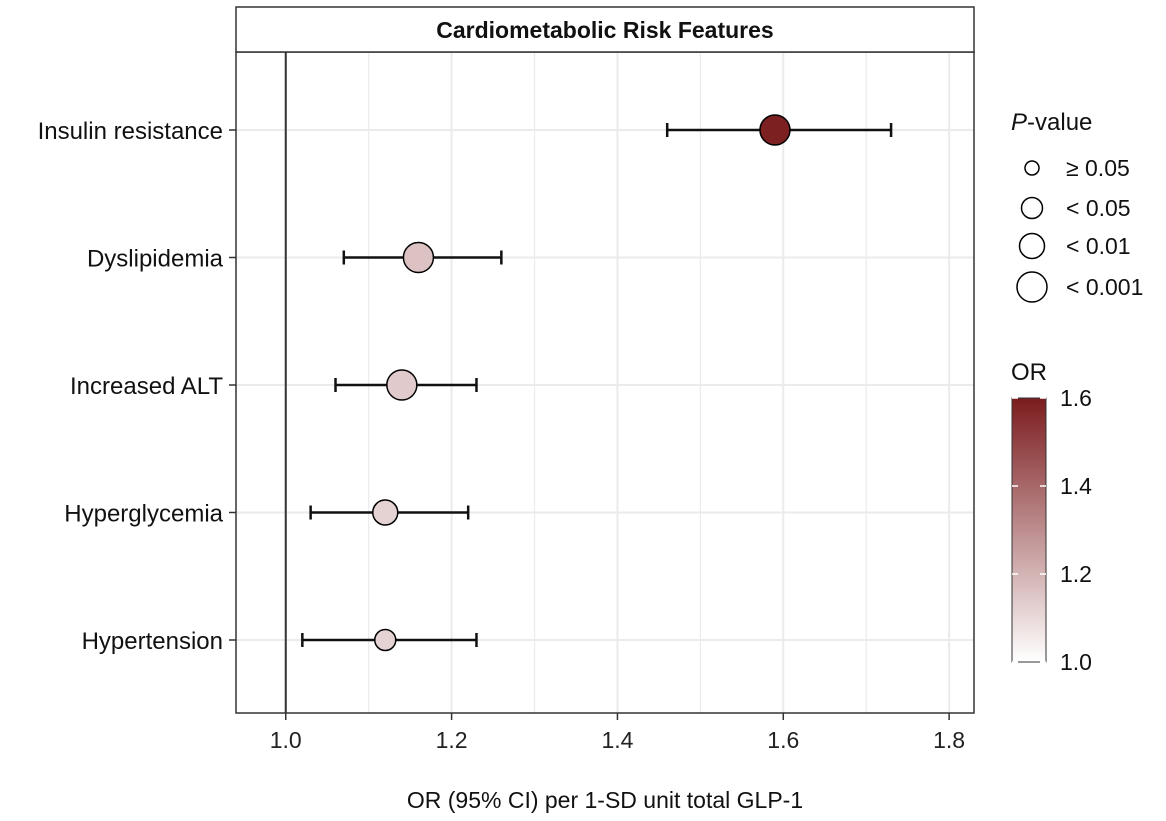 This screenshot has width=1166, height=821. Describe the element at coordinates (452, 740) in the screenshot. I see `x-tick-label: 1.2` at that location.